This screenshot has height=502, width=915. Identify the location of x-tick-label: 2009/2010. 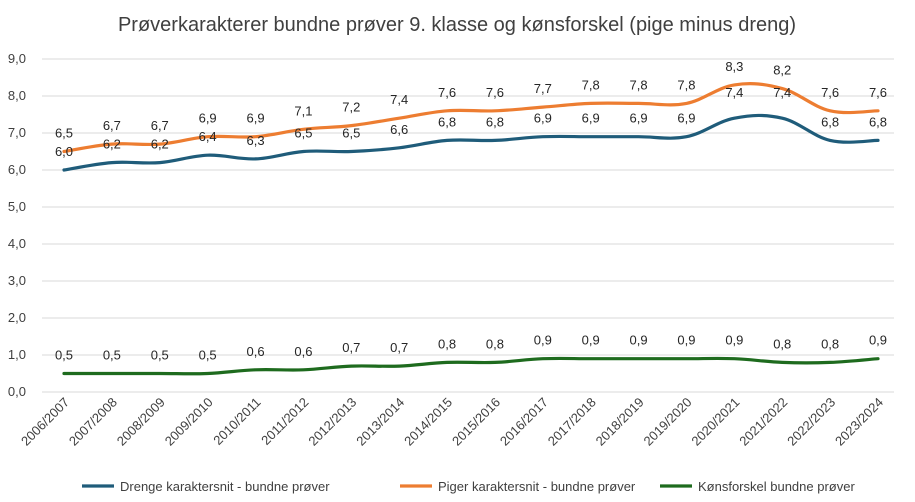
(189, 422).